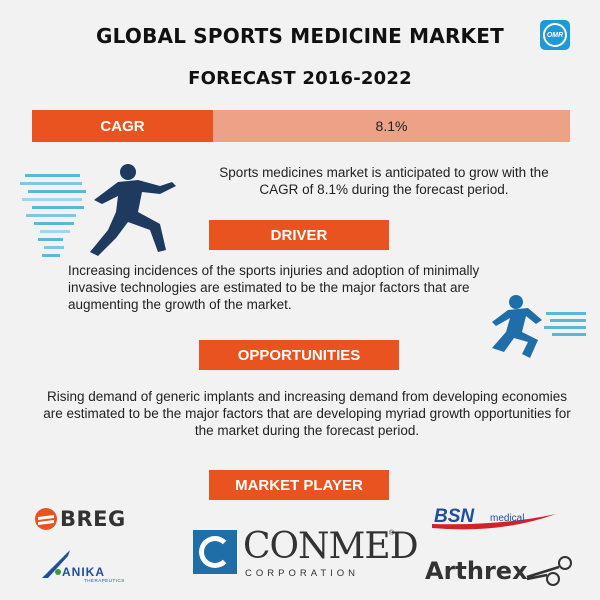  I want to click on arthrex-instrument-icon, so click(549, 571).